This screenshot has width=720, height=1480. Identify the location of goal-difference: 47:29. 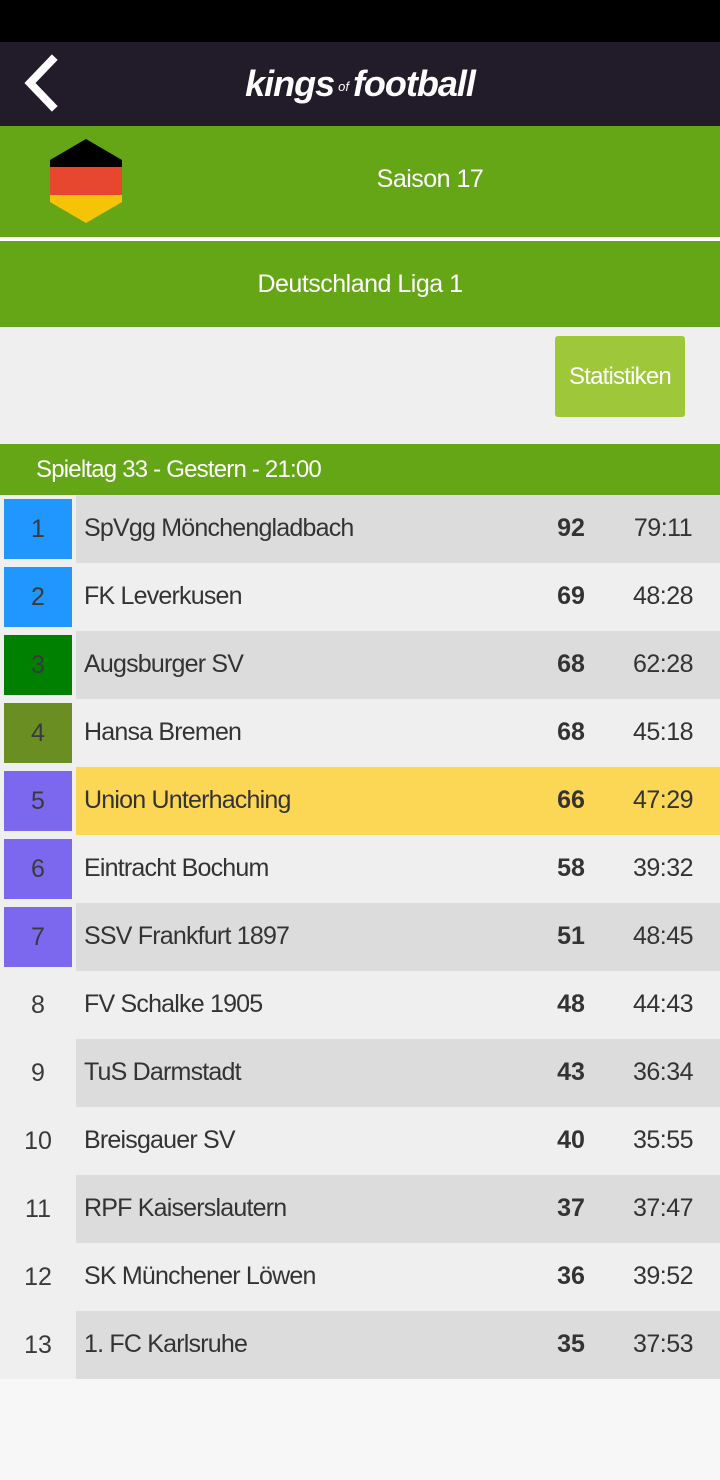
(663, 800).